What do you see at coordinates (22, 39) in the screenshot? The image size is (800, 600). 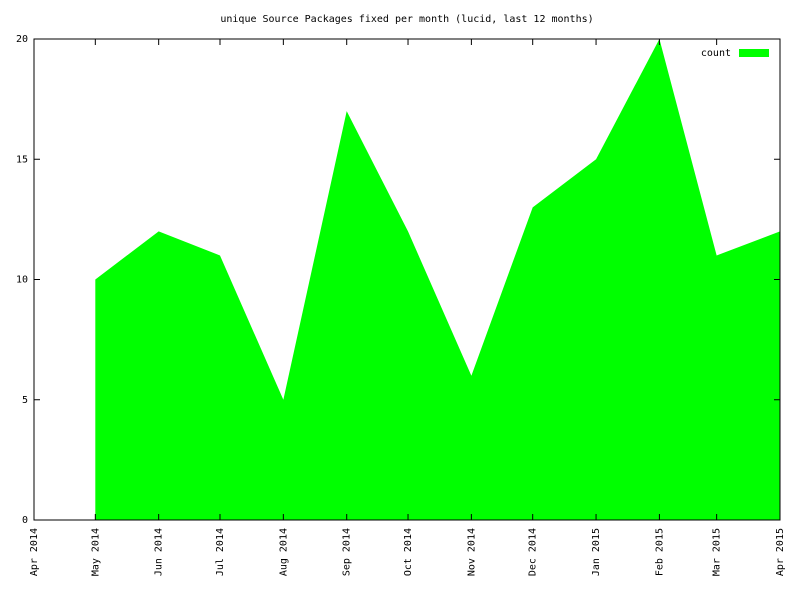 I see `y-tick-label: 20` at bounding box center [22, 39].